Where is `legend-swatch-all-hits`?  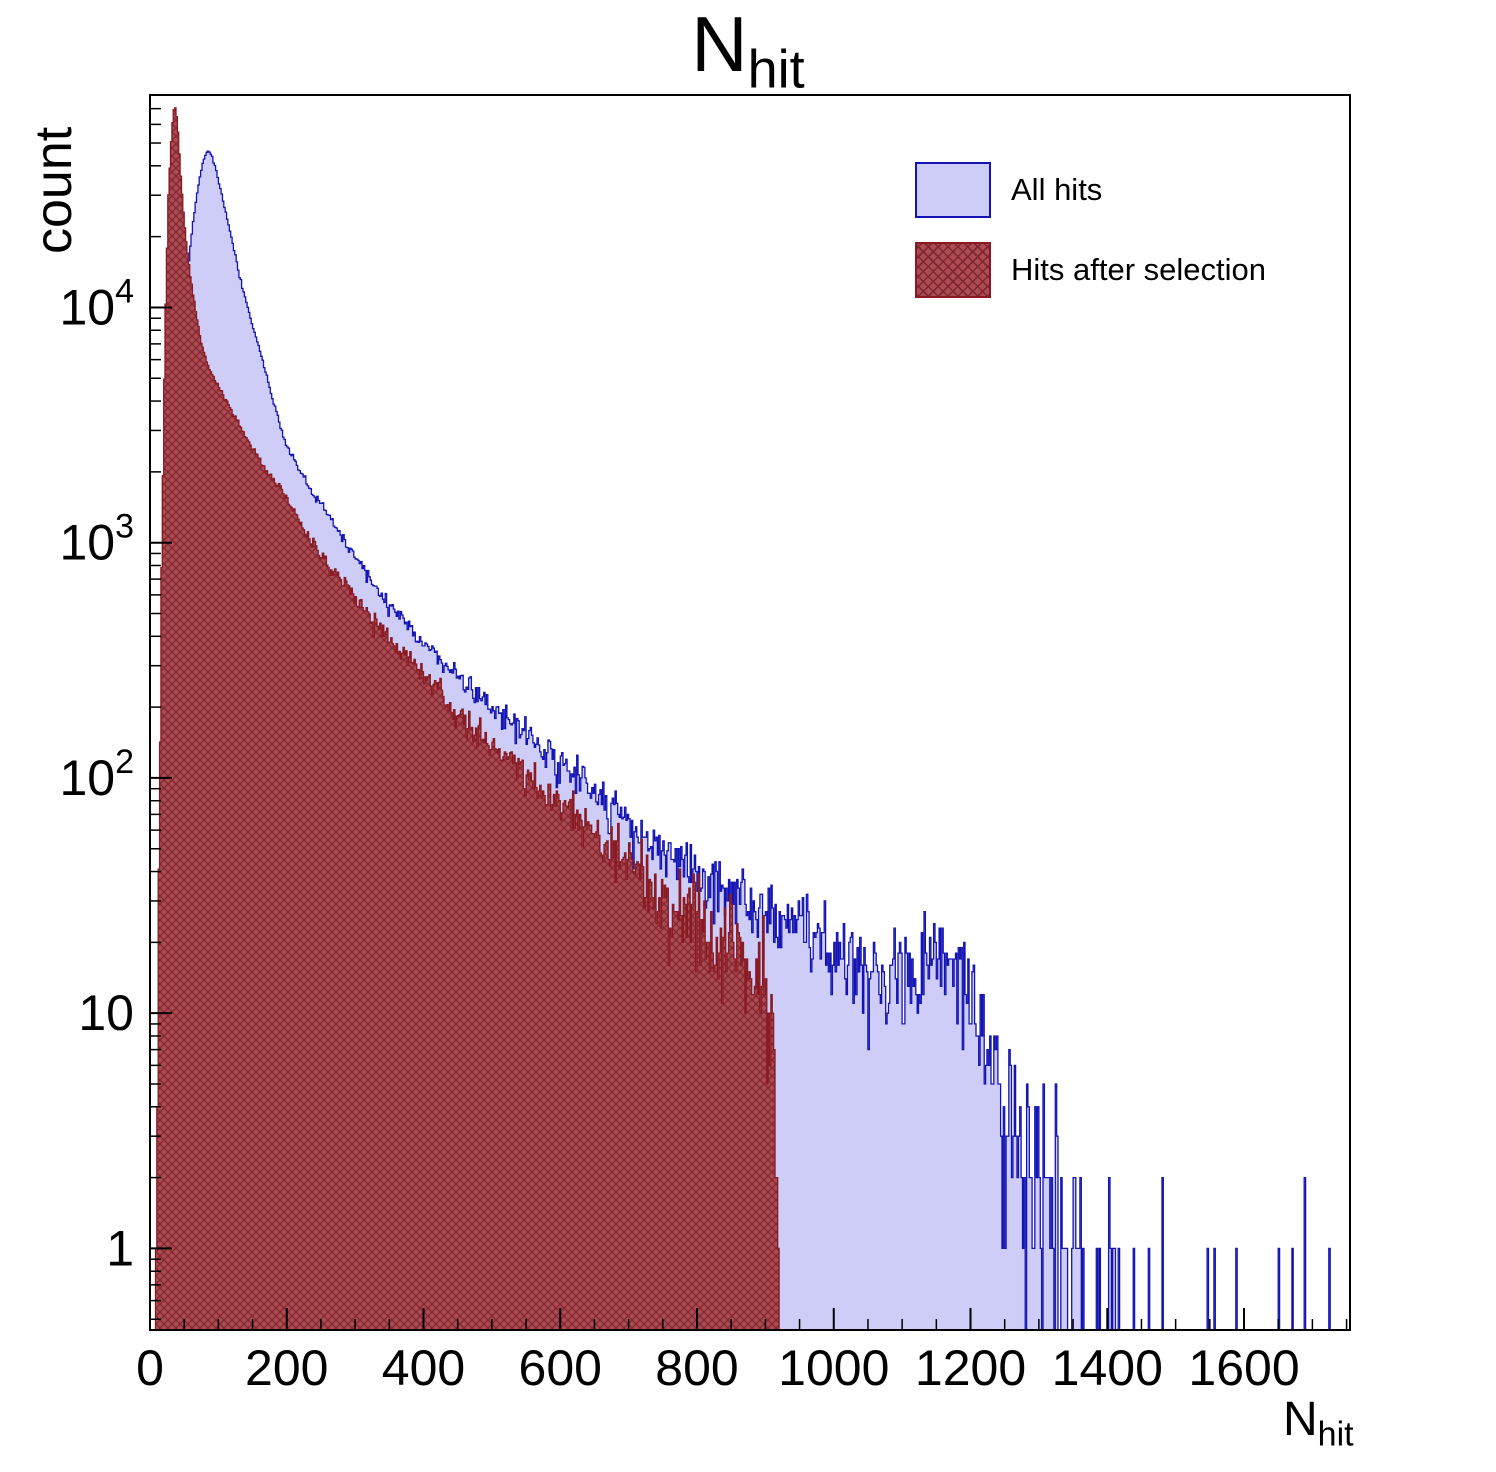
legend-swatch-all-hits is located at coordinates (953, 190).